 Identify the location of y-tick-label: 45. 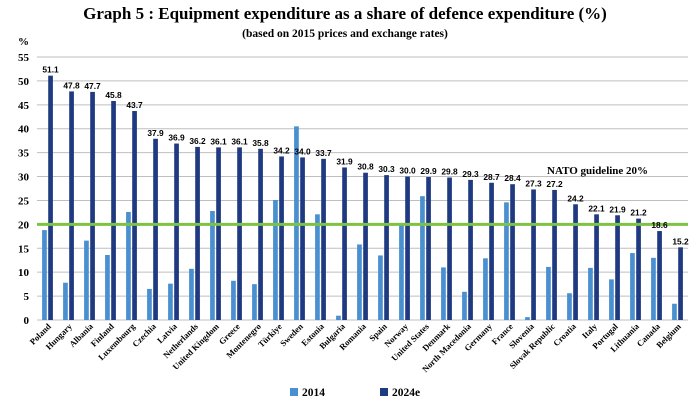
(24, 106).